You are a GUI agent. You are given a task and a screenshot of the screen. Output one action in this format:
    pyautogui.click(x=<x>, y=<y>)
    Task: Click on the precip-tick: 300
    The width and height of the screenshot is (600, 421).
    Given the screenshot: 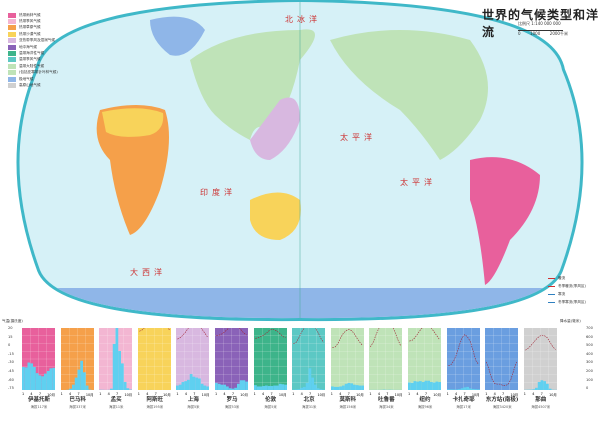 What is the action you would take?
    pyautogui.click(x=589, y=362)
    